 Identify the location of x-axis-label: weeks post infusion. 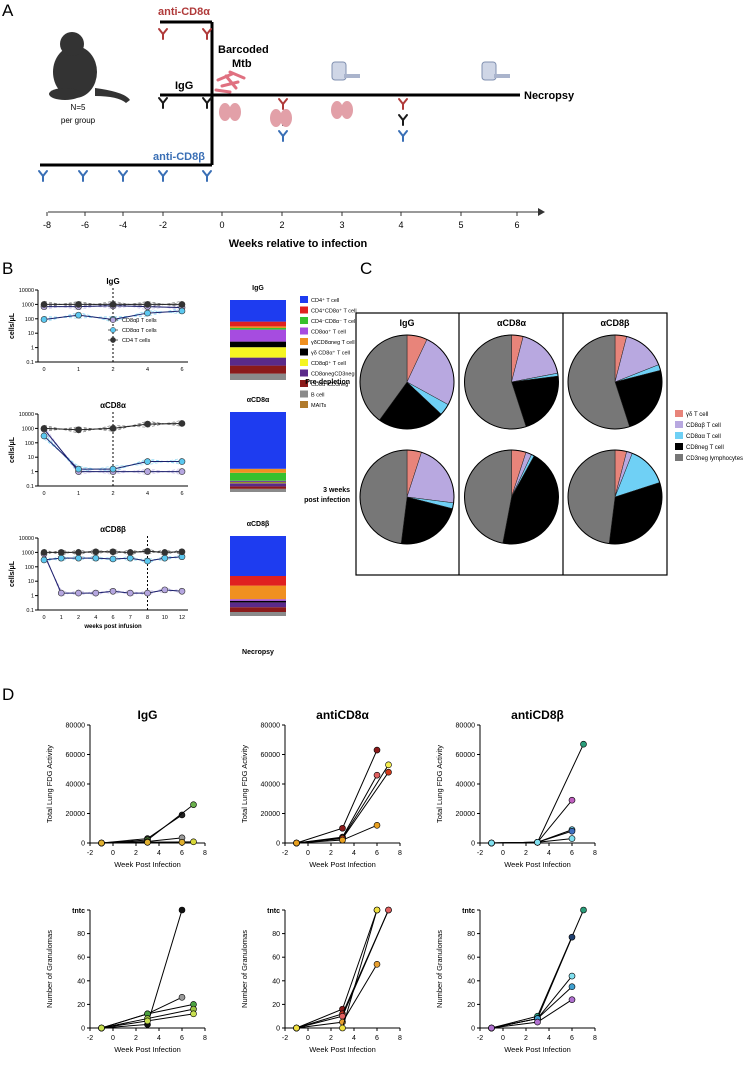
(112, 627).